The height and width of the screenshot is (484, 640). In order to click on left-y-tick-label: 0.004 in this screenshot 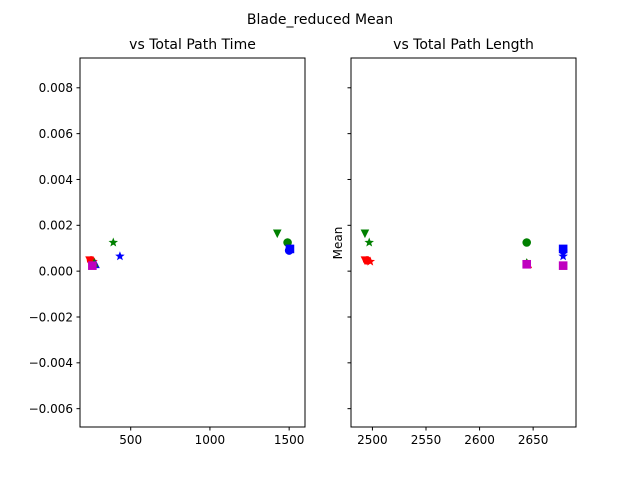, I will do `click(56, 180)`.